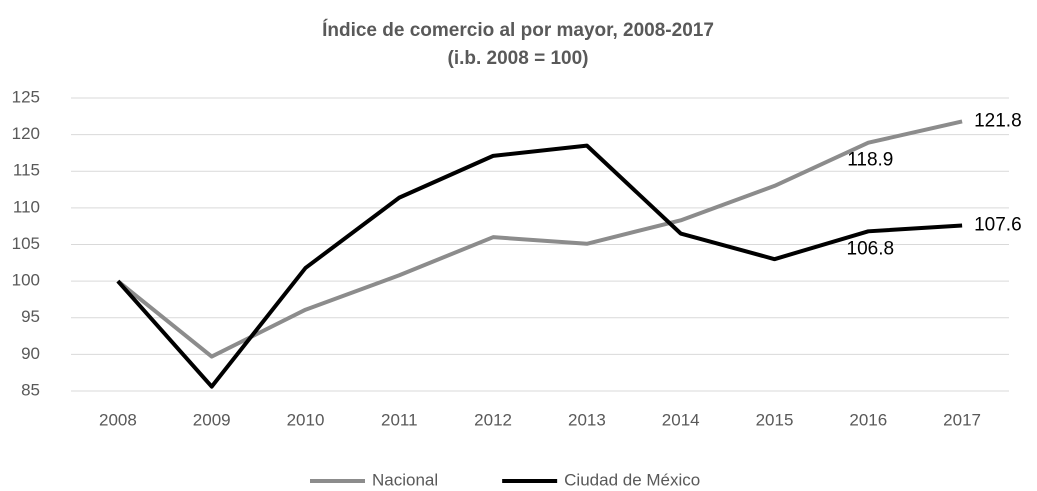 The image size is (1037, 491). What do you see at coordinates (30, 389) in the screenshot?
I see `y-tick-label: 85` at bounding box center [30, 389].